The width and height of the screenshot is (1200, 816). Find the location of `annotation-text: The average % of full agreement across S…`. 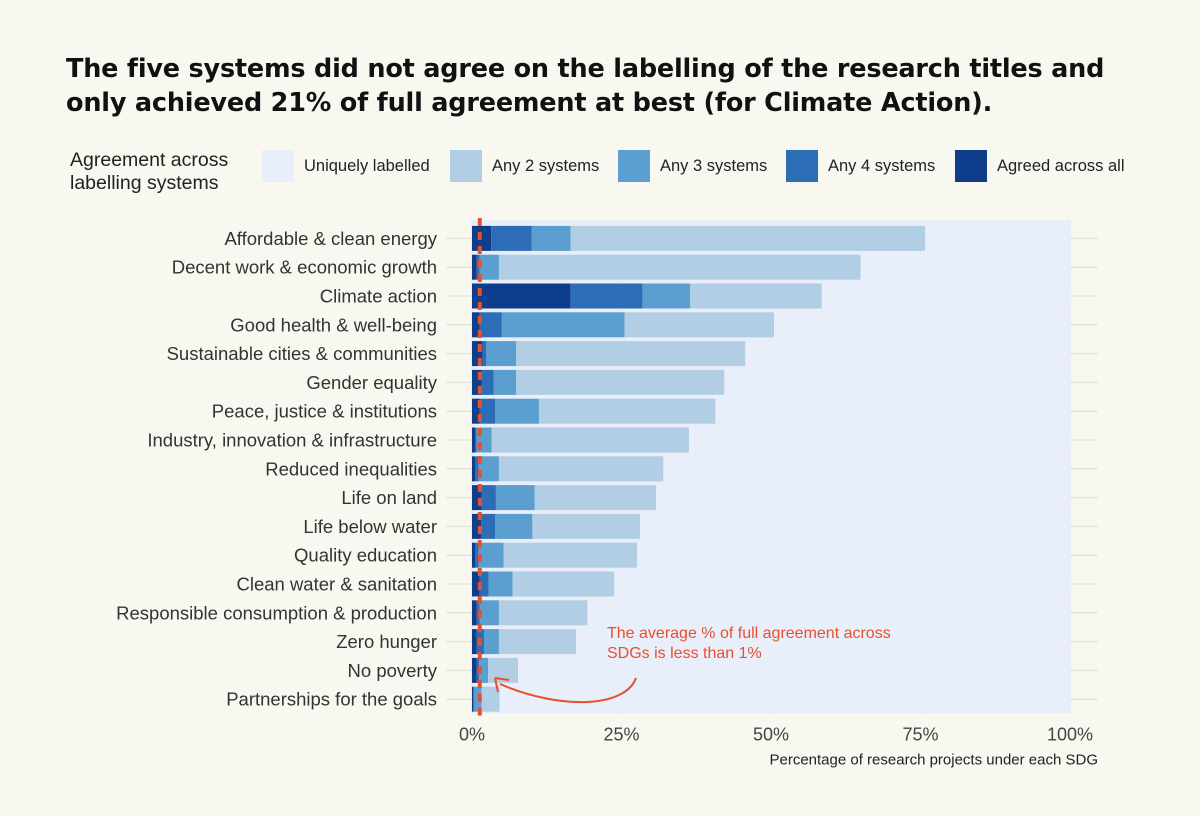

annotation-text: The average % of full agreement across S… is located at coordinates (749, 643).